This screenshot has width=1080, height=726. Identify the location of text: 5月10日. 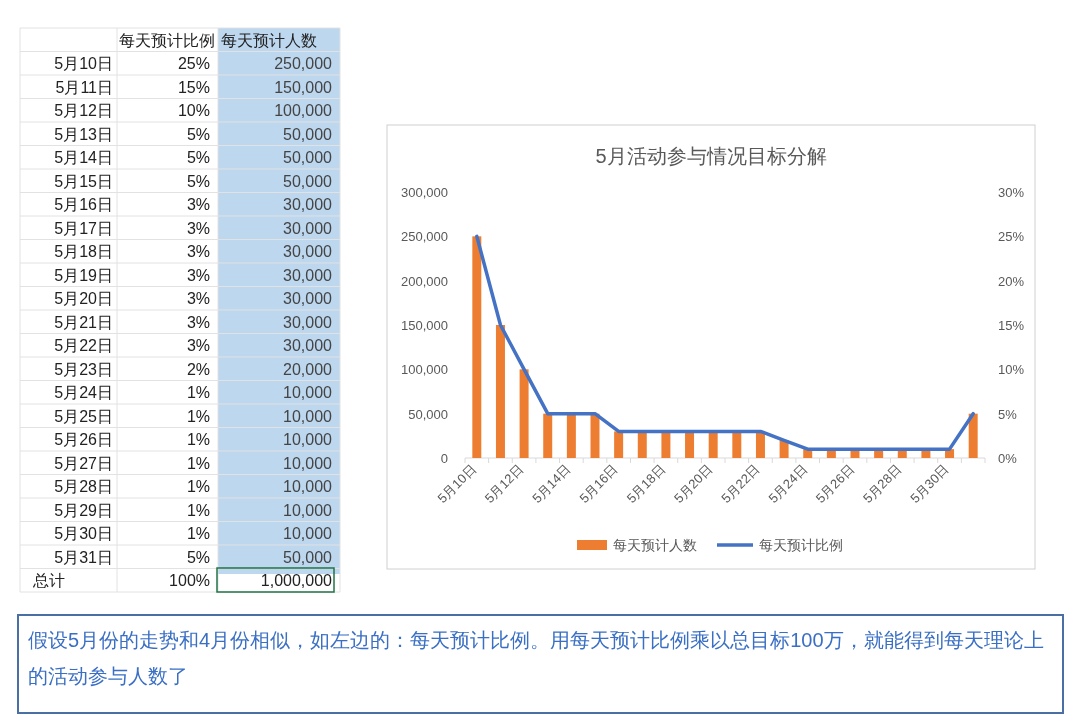
(83, 63).